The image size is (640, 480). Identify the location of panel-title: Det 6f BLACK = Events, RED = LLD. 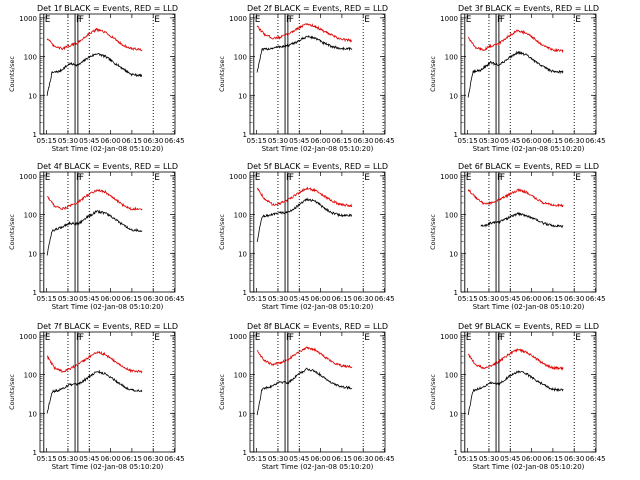
(528, 166).